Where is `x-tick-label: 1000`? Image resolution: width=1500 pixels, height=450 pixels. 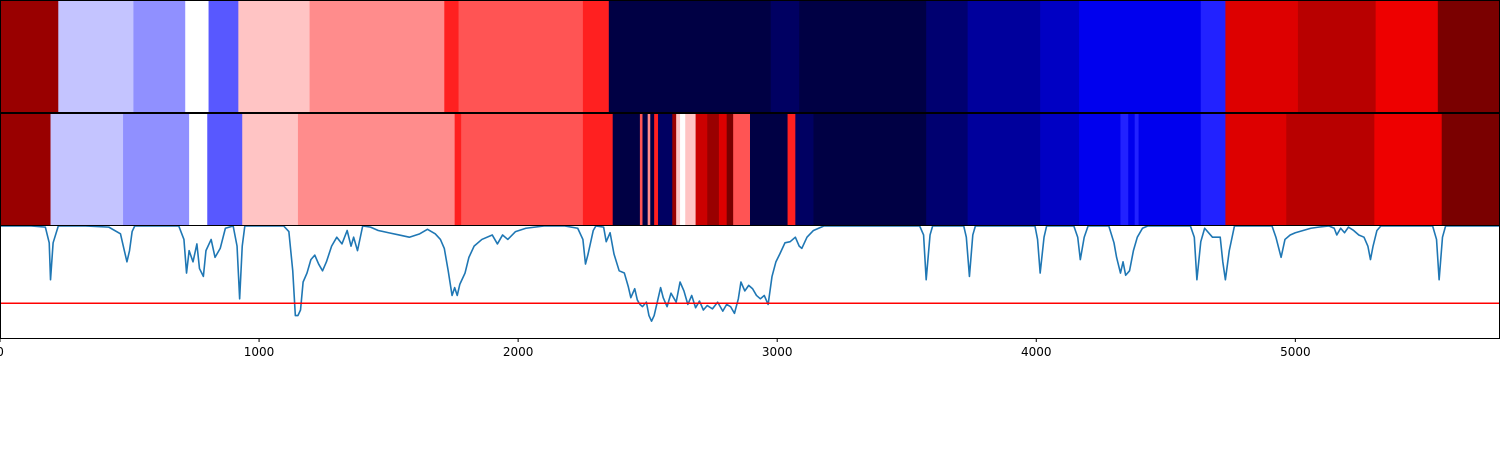 x-tick-label: 1000 is located at coordinates (259, 352).